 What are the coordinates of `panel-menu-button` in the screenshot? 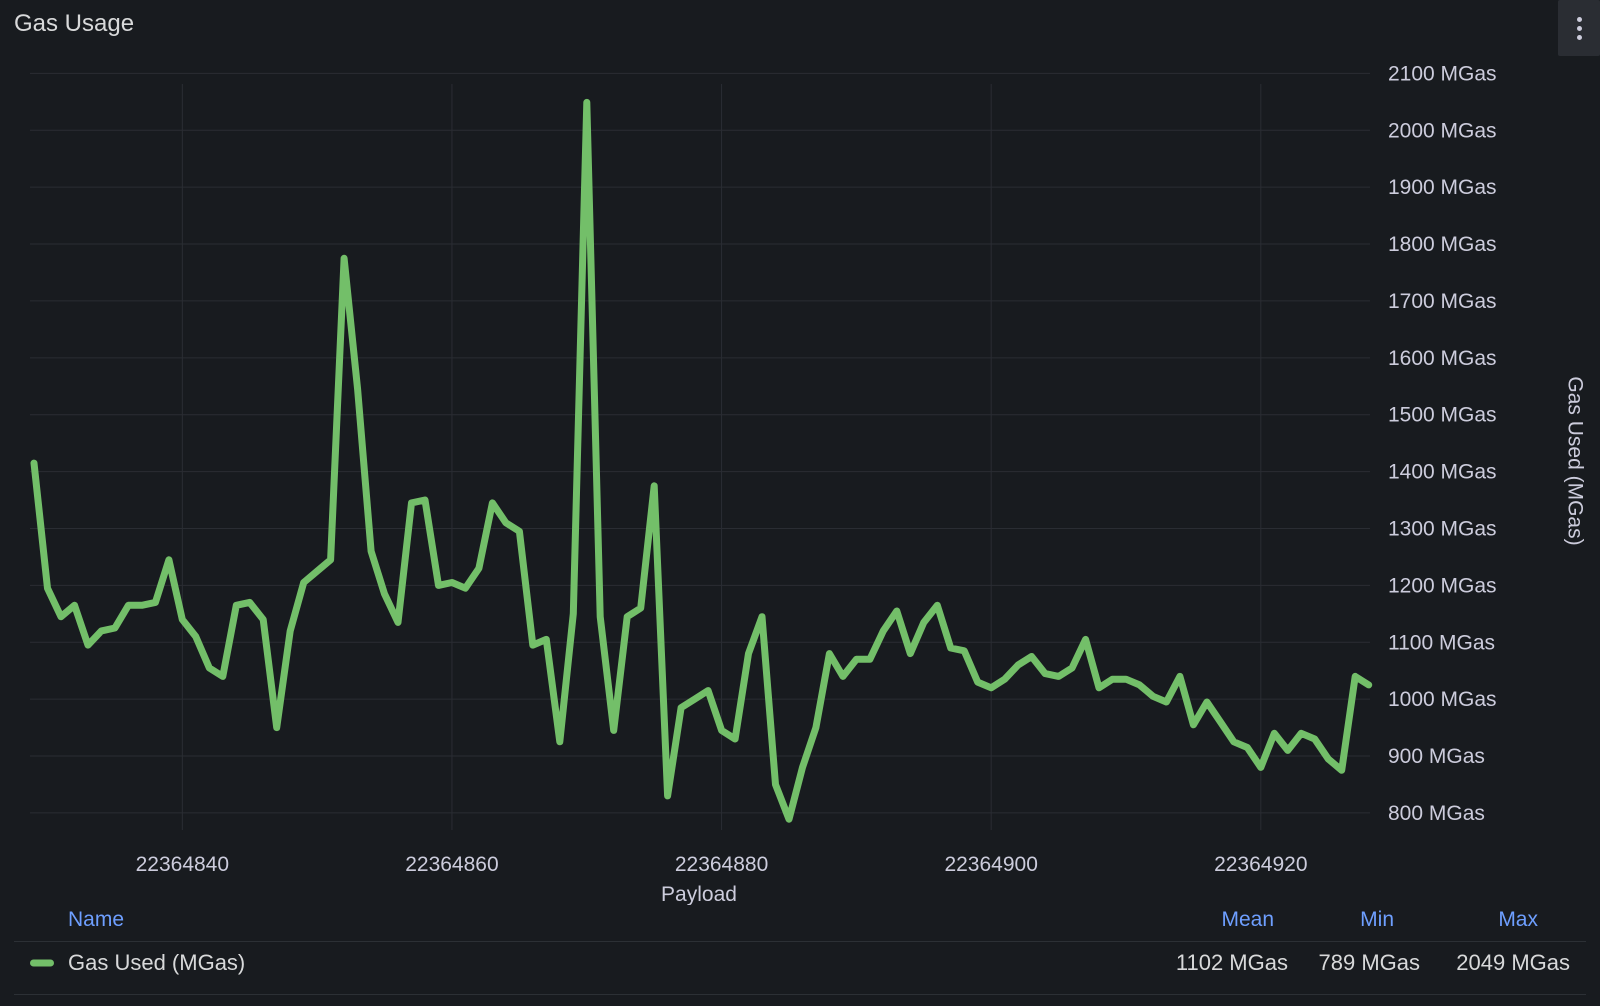 It's located at (1579, 28).